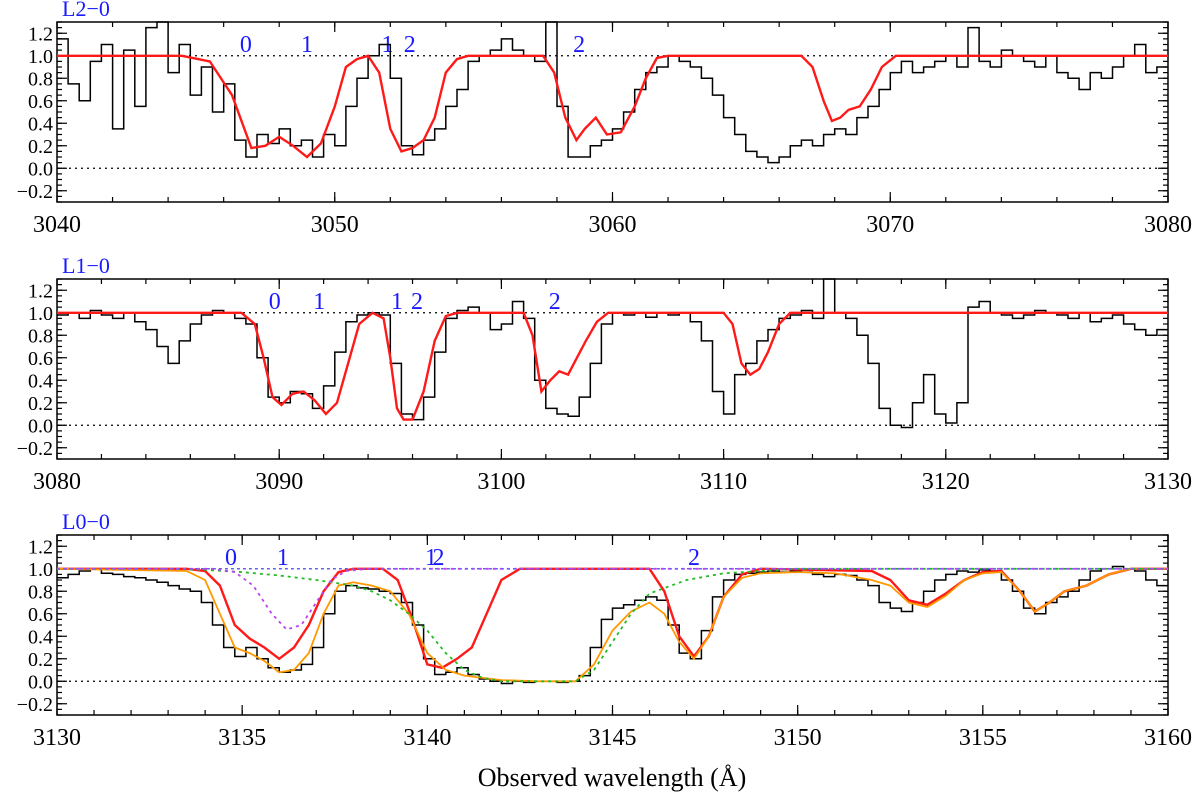 The width and height of the screenshot is (1200, 797). Describe the element at coordinates (279, 482) in the screenshot. I see `x-tick-label: 3090` at that location.